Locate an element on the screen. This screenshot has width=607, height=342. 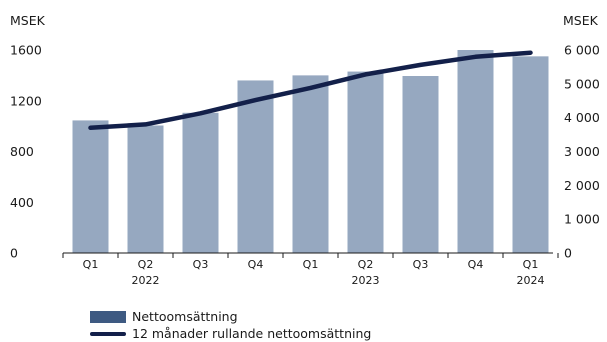
left-tick-label: 1200 is located at coordinates (26, 100).